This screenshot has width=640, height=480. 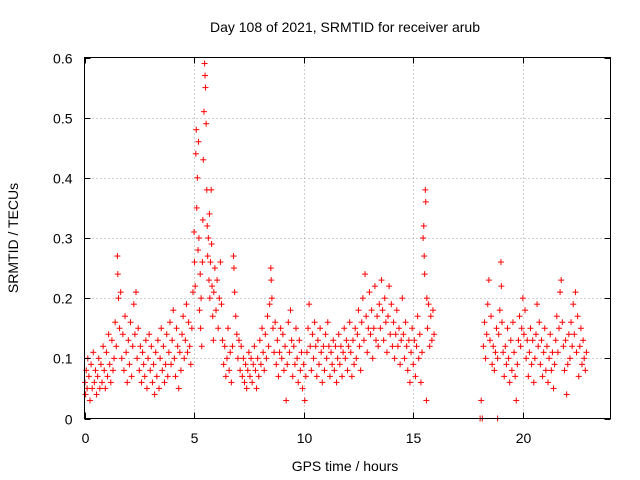 What do you see at coordinates (63, 239) in the screenshot?
I see `y-tick-labels: 0 0.1 0.2 0.3 0.4 0.5 0.6` at bounding box center [63, 239].